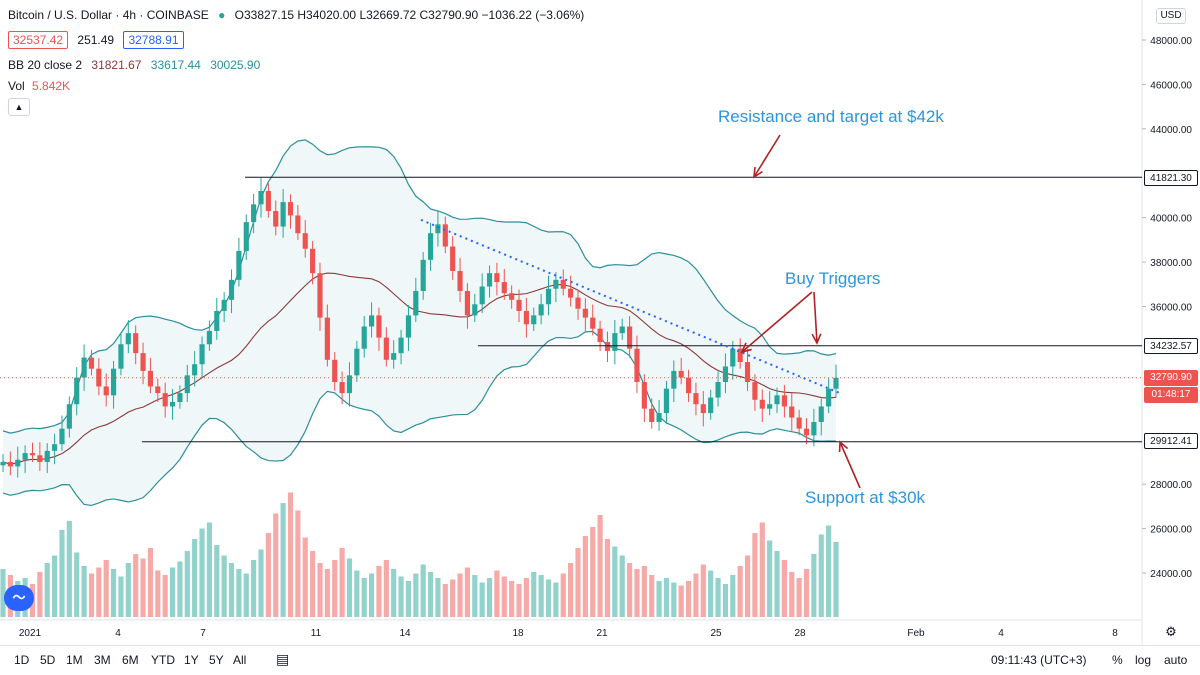 This screenshot has width=1200, height=675. Describe the element at coordinates (1171, 41) in the screenshot. I see `y-tick-label: 48000.00` at that location.